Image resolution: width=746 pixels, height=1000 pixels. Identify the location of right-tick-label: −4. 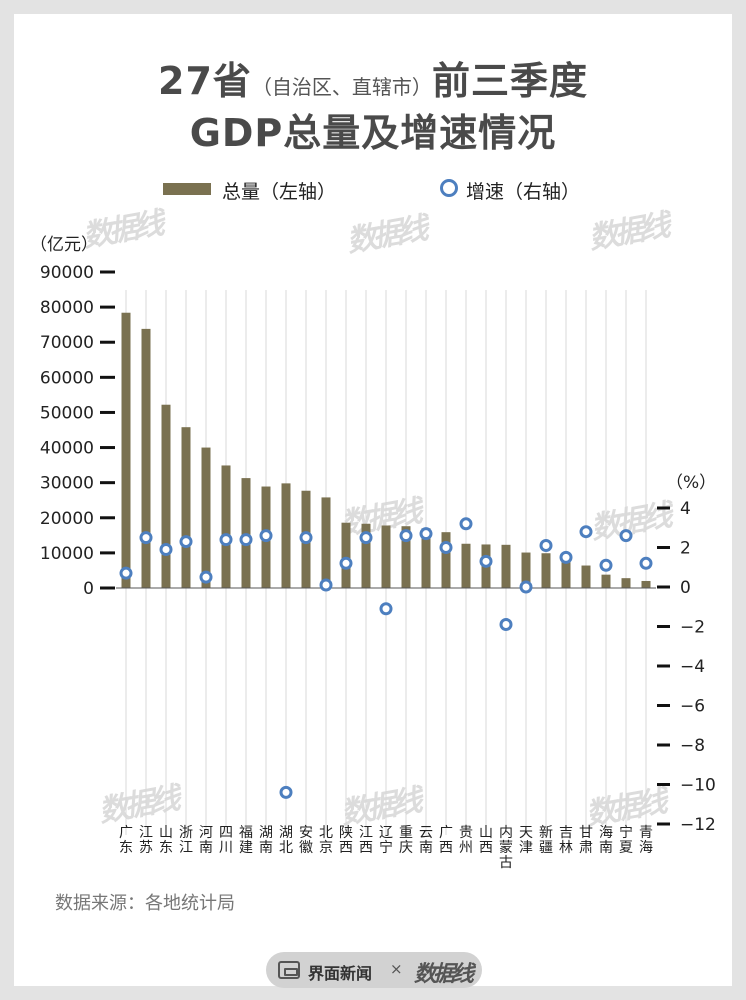
(692, 667).